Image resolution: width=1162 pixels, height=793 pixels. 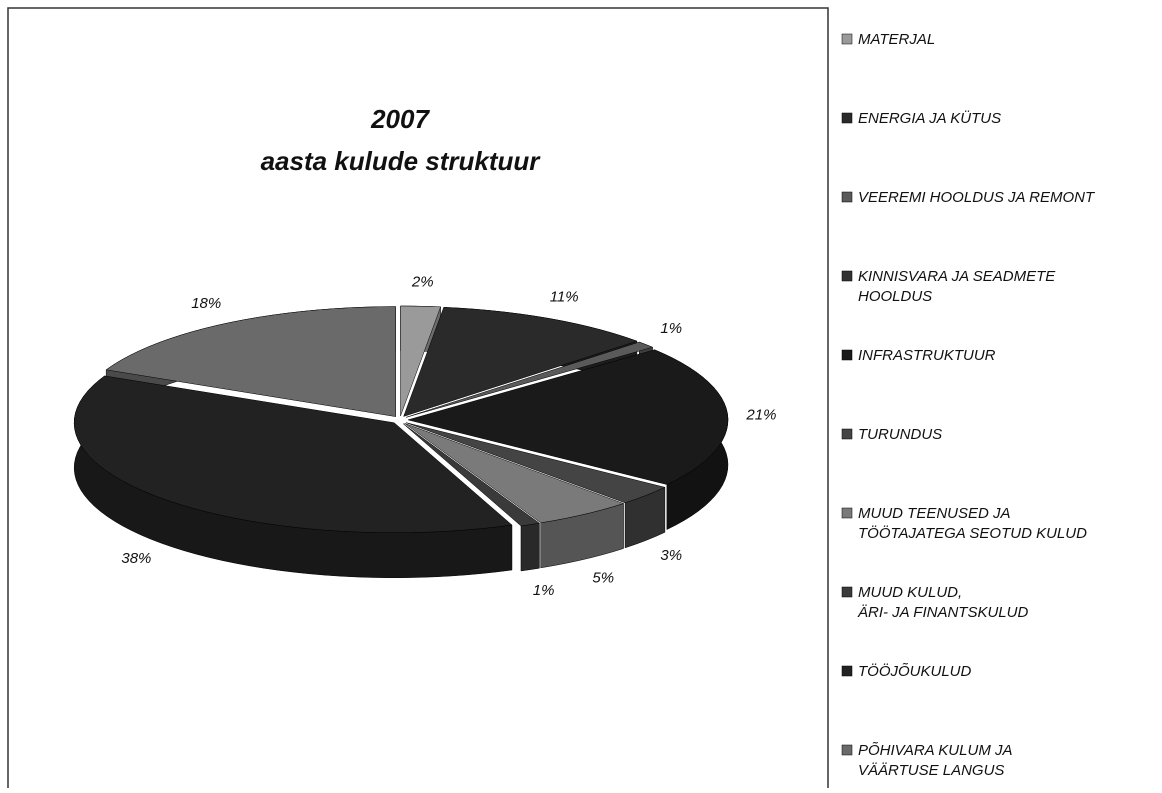 I want to click on legend-label-line: TÖÖJÕUKULUD, so click(x=915, y=671).